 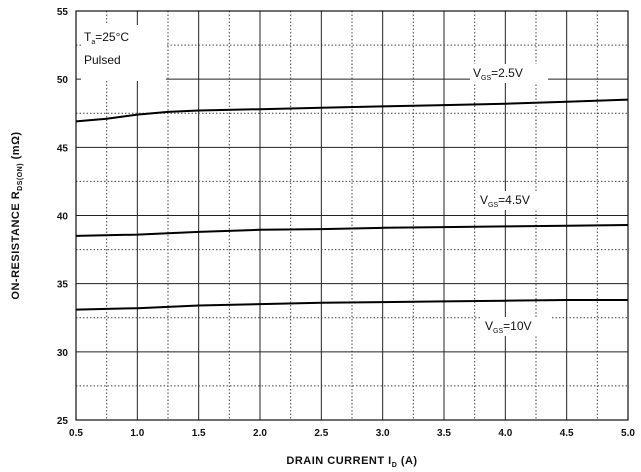 What do you see at coordinates (351, 462) in the screenshot?
I see `x-axis-title: DRAIN CURRENT ID (A)` at bounding box center [351, 462].